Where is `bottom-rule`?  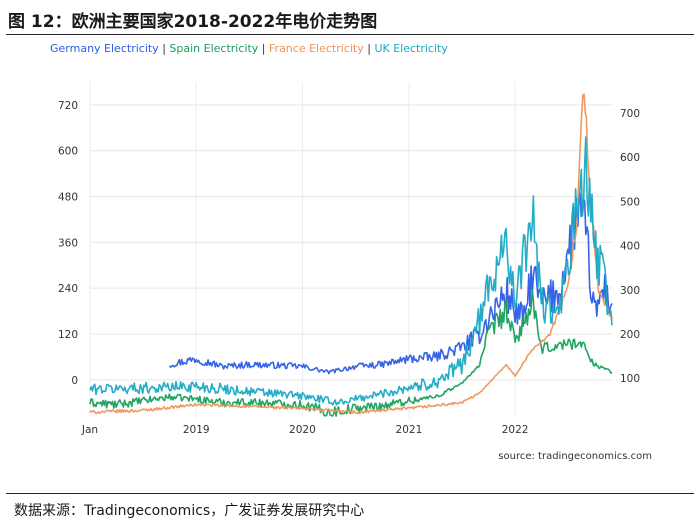 bottom-rule is located at coordinates (350, 493).